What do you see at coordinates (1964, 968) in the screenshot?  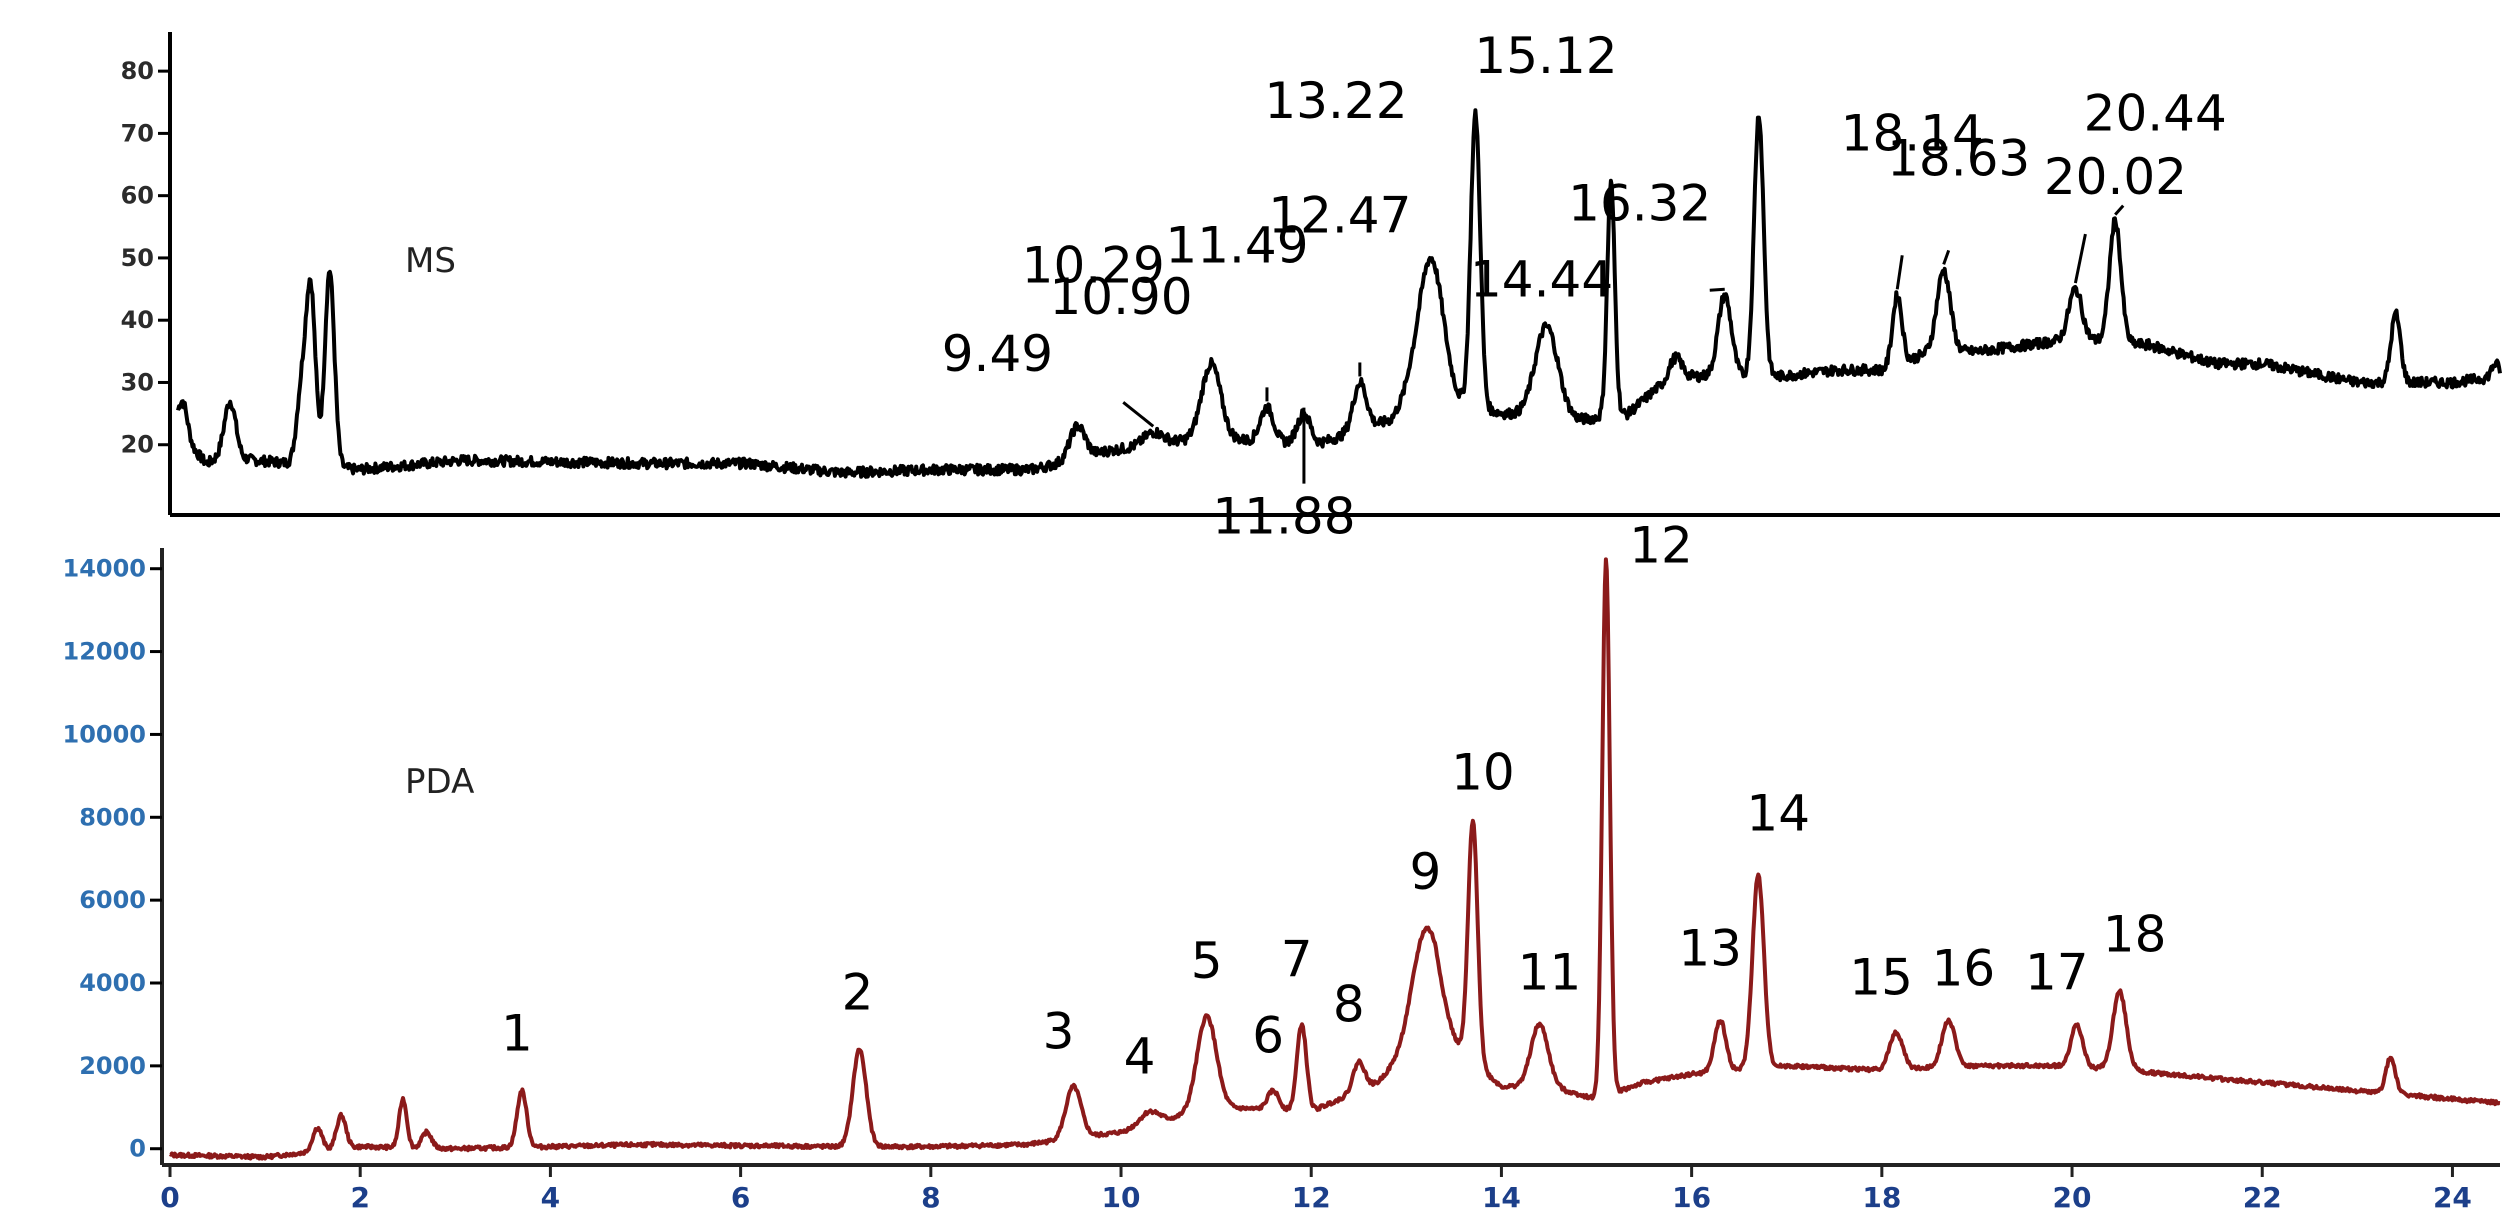 I see `pda-peak-label: 16` at bounding box center [1964, 968].